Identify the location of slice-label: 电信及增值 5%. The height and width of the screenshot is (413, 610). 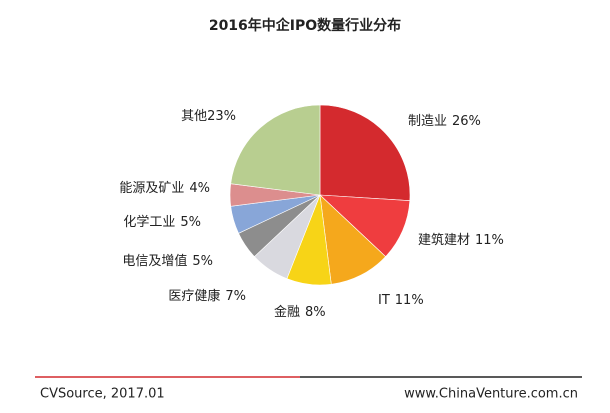
(167, 261).